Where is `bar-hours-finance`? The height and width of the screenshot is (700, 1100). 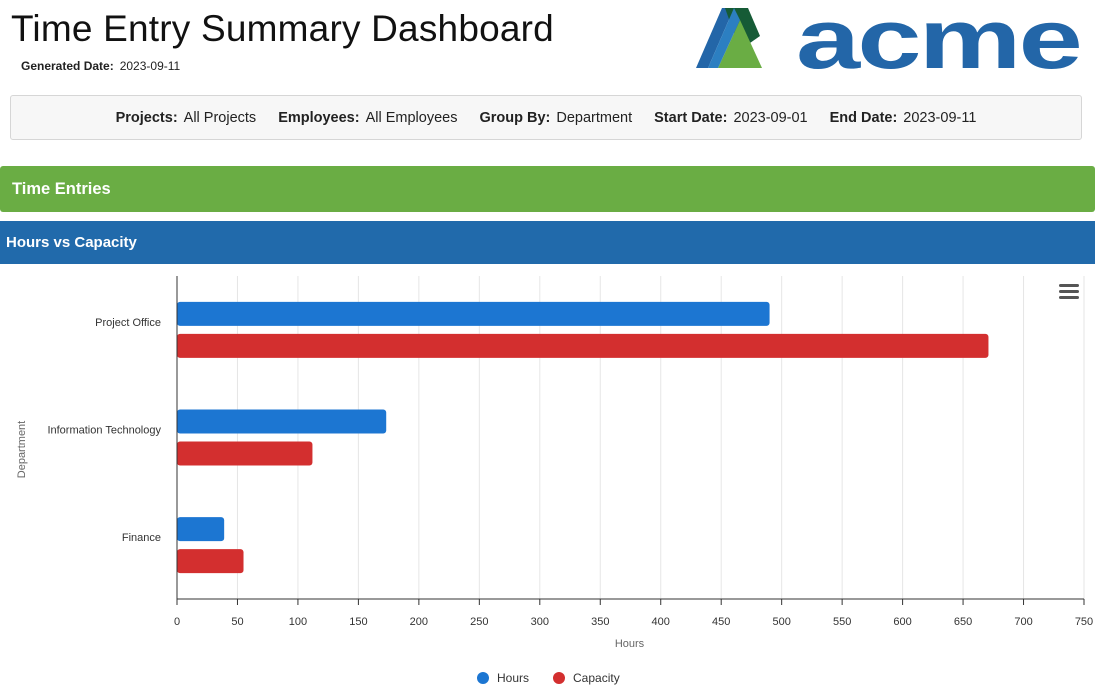 bar-hours-finance is located at coordinates (201, 529).